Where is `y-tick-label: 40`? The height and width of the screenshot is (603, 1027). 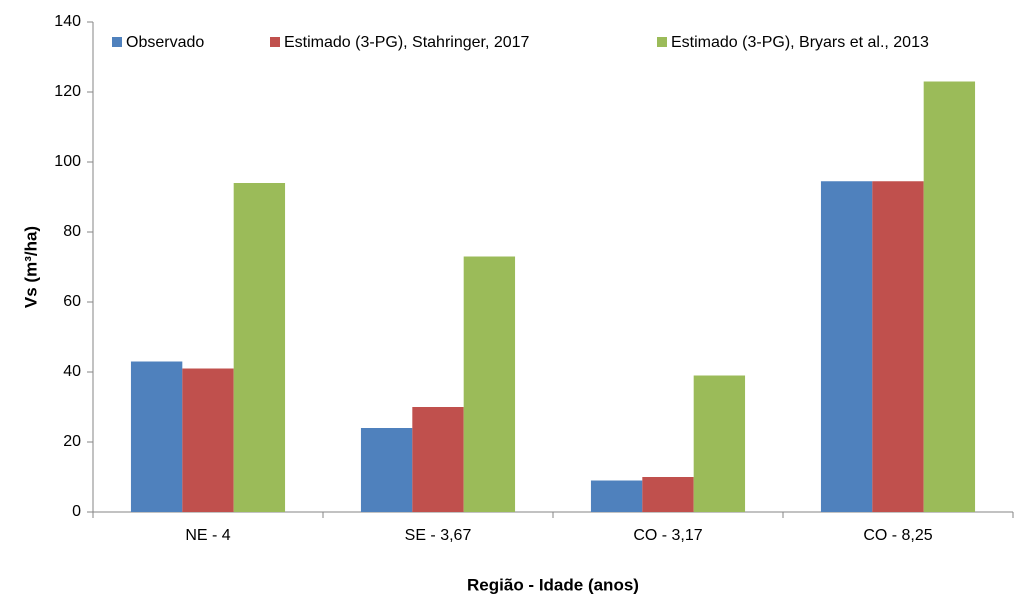
y-tick-label: 40 is located at coordinates (72, 371).